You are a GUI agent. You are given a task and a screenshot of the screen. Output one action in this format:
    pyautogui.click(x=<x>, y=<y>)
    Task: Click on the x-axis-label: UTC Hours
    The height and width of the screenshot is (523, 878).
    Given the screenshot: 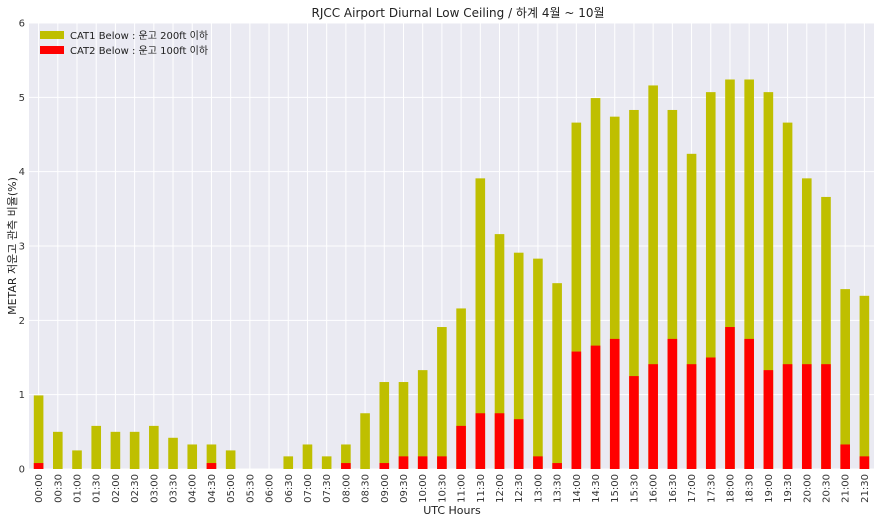 What is the action you would take?
    pyautogui.click(x=452, y=510)
    